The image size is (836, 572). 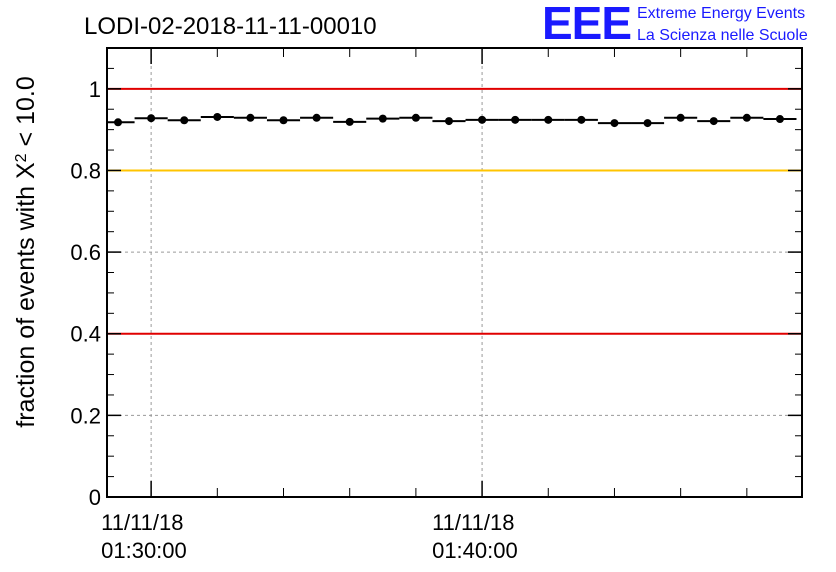 What do you see at coordinates (85, 415) in the screenshot?
I see `y-tick-label: 0.2` at bounding box center [85, 415].